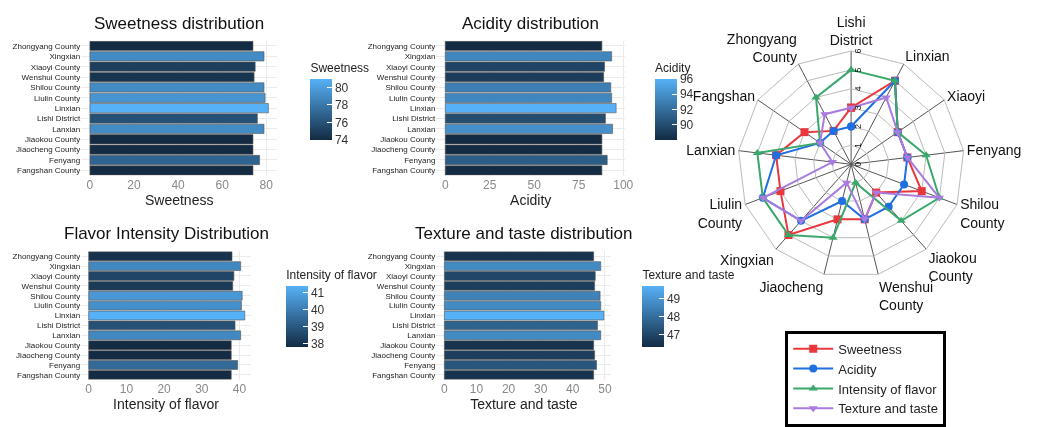 The width and height of the screenshot is (1063, 427). I want to click on legend-label: Sweetness, so click(870, 349).